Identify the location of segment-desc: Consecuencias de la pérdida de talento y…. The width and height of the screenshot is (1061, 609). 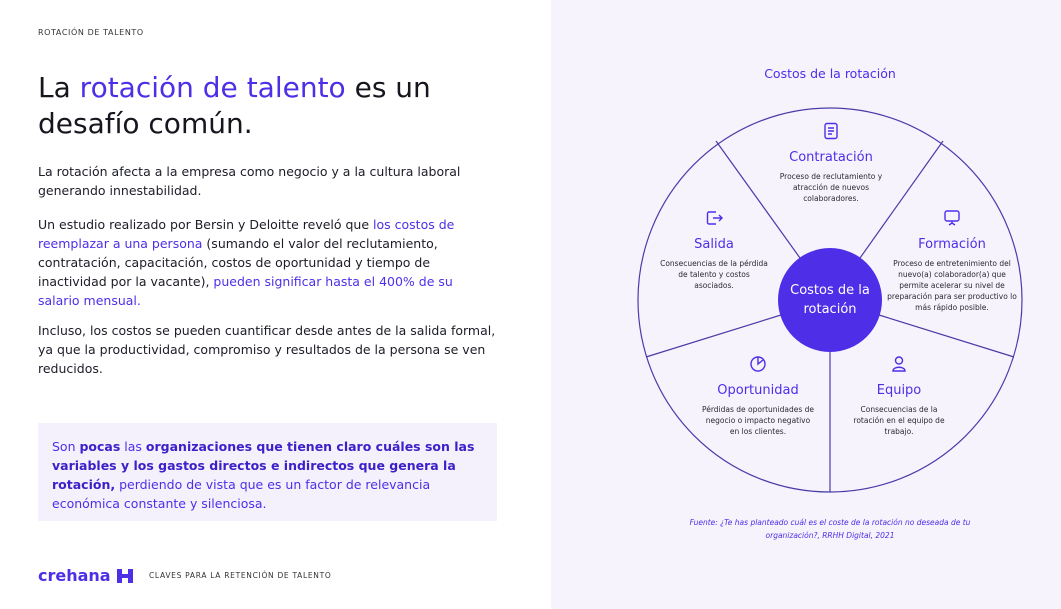
(714, 274).